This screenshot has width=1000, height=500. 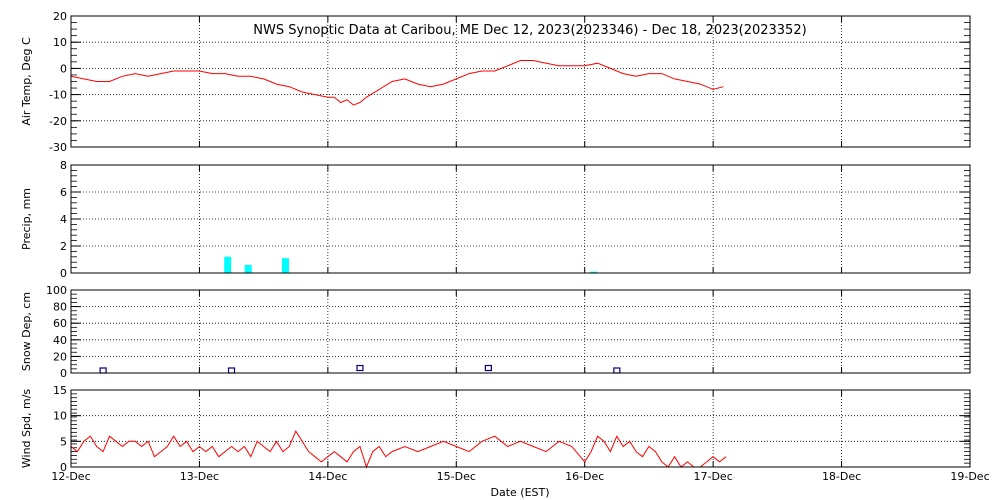 I want to click on y-tick-label: 60, so click(x=60, y=323).